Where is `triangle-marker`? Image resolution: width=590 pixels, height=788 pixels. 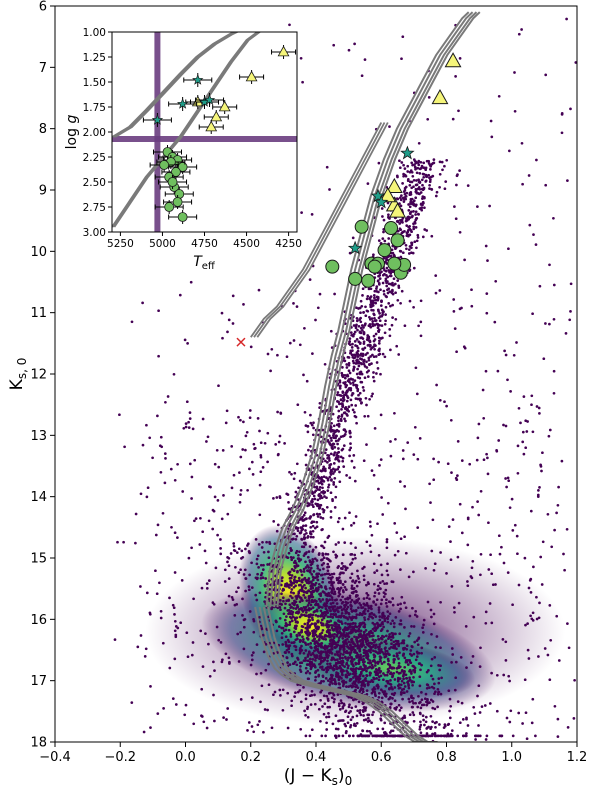
triangle-marker is located at coordinates (453, 60).